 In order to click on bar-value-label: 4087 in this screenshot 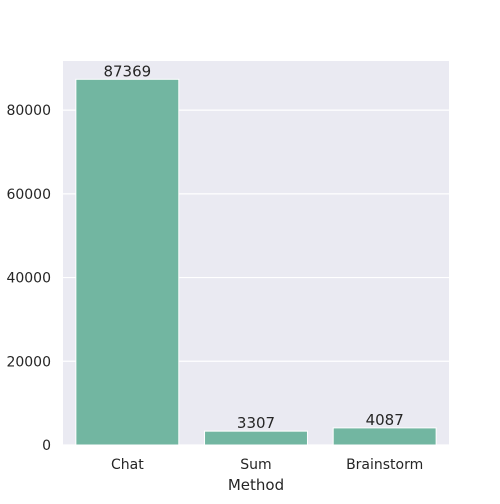, I will do `click(385, 420)`.